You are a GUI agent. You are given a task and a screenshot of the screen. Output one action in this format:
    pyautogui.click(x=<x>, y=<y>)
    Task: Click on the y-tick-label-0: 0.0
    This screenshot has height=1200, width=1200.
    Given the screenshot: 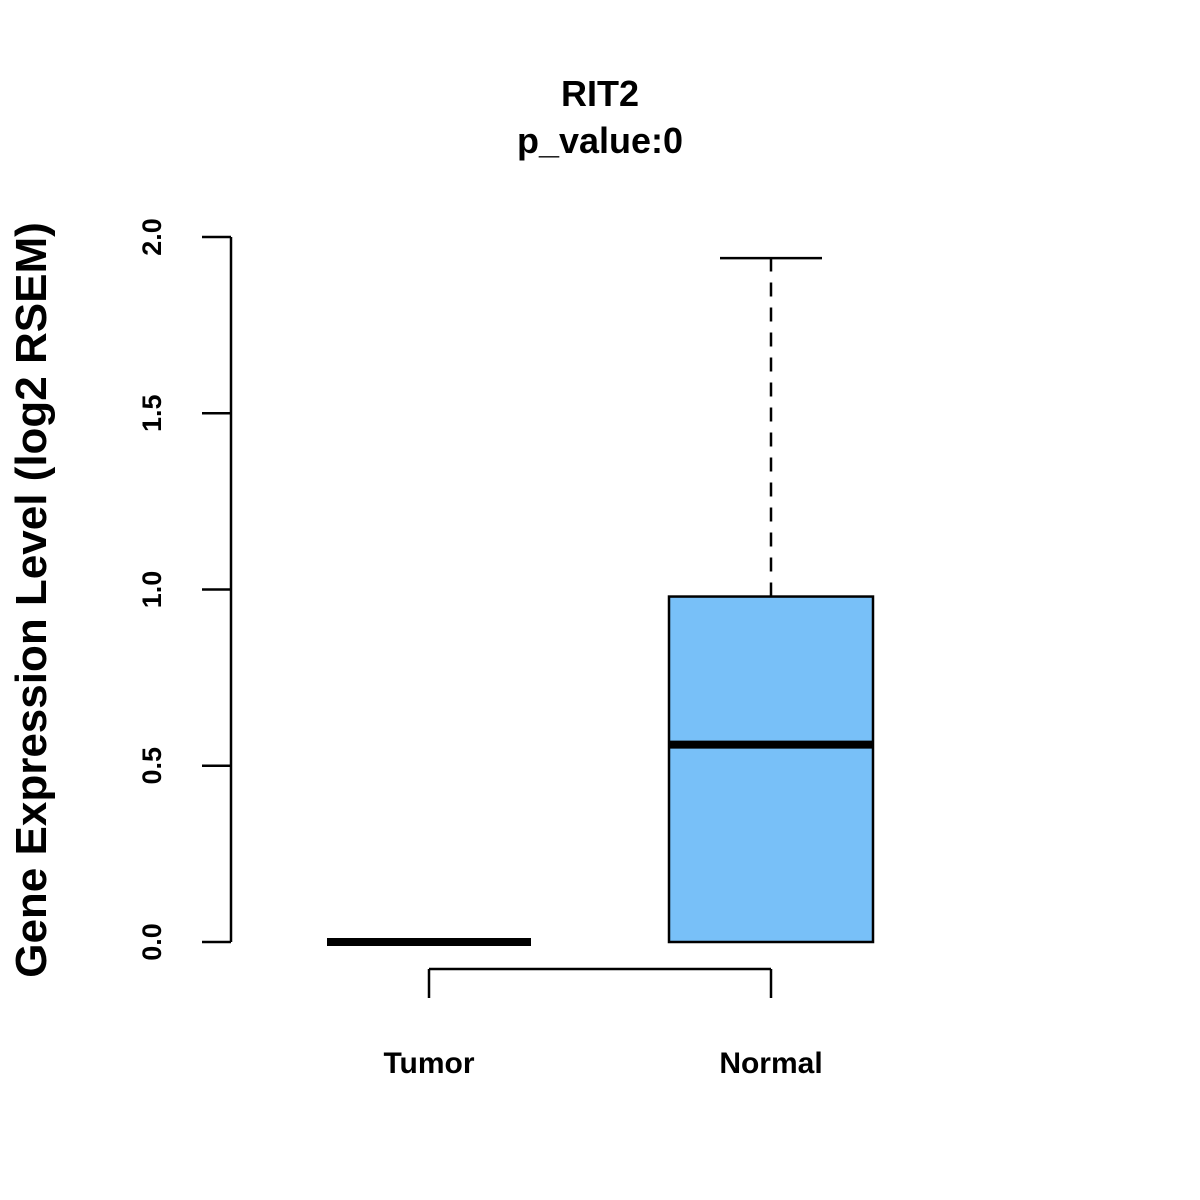 What is the action you would take?
    pyautogui.click(x=152, y=942)
    